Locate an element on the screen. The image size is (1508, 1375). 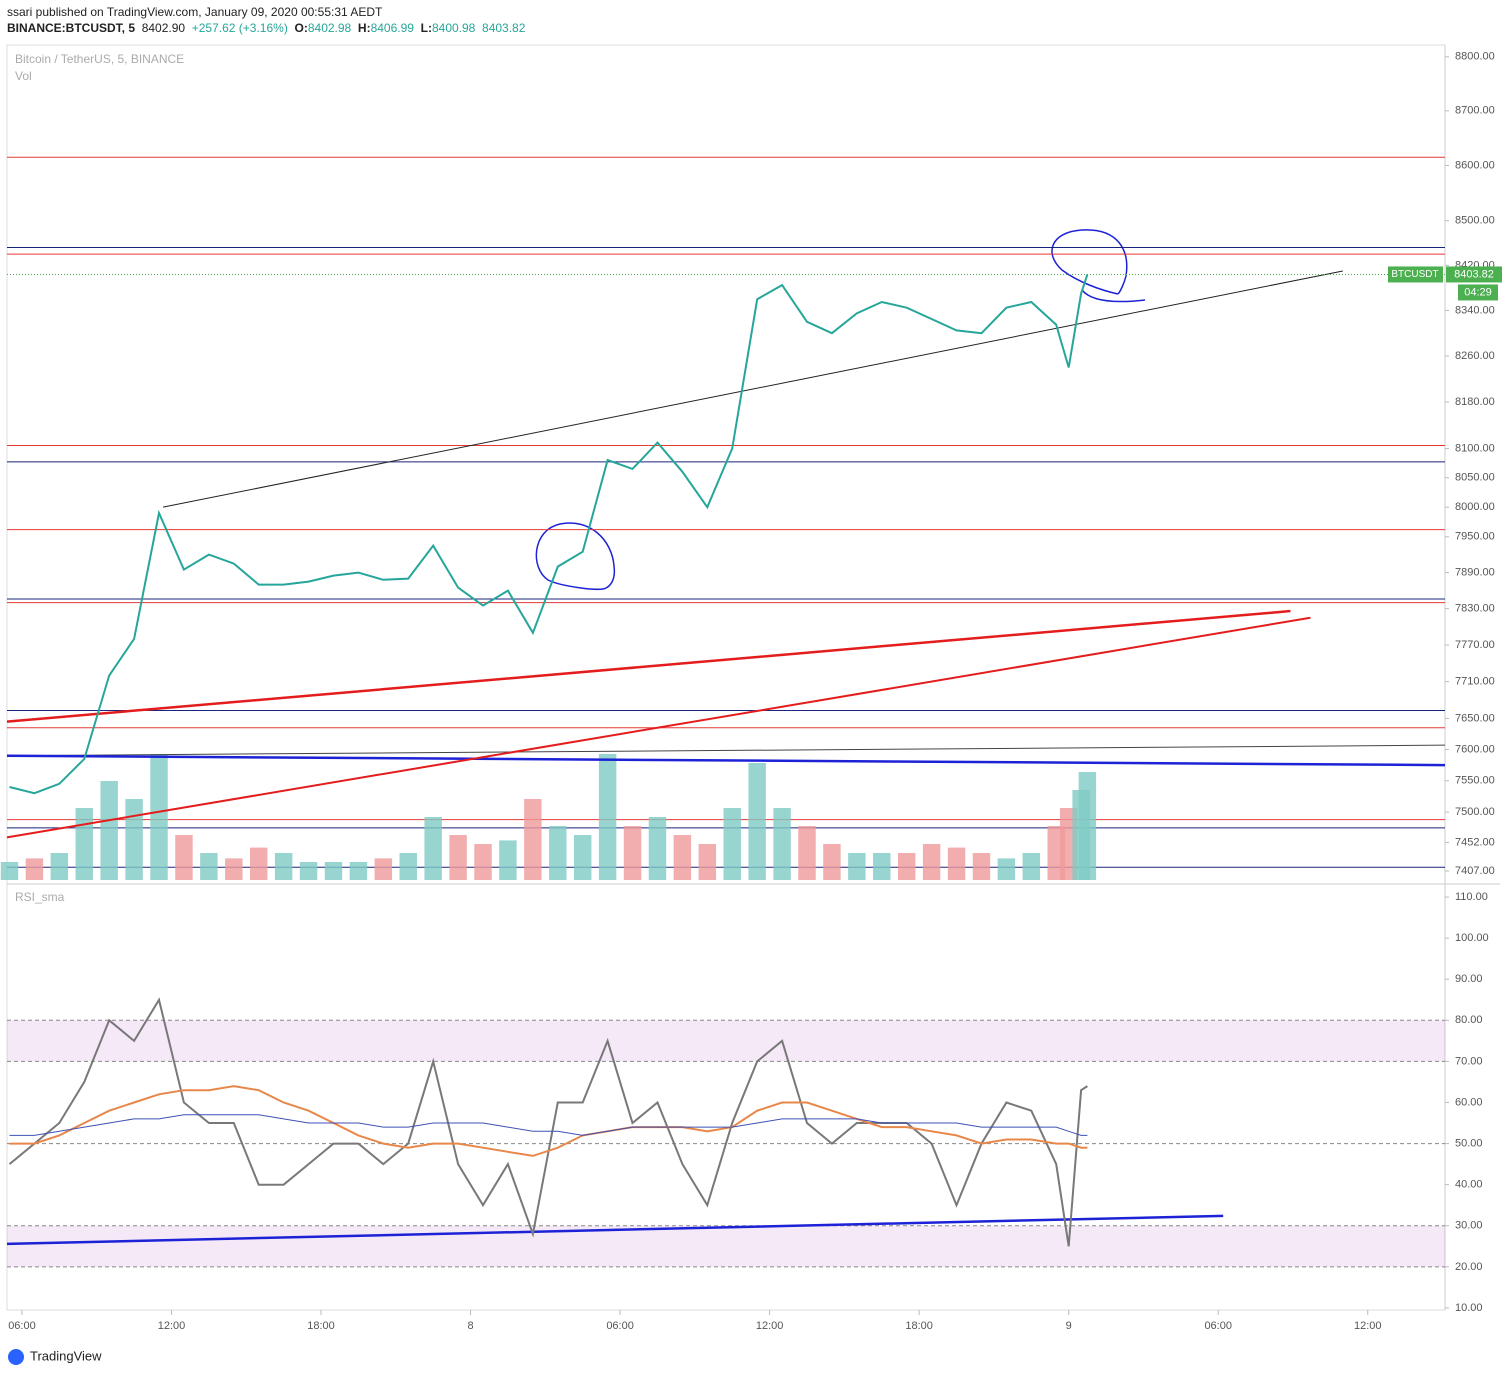
last: 8402.90 is located at coordinates (163, 28).